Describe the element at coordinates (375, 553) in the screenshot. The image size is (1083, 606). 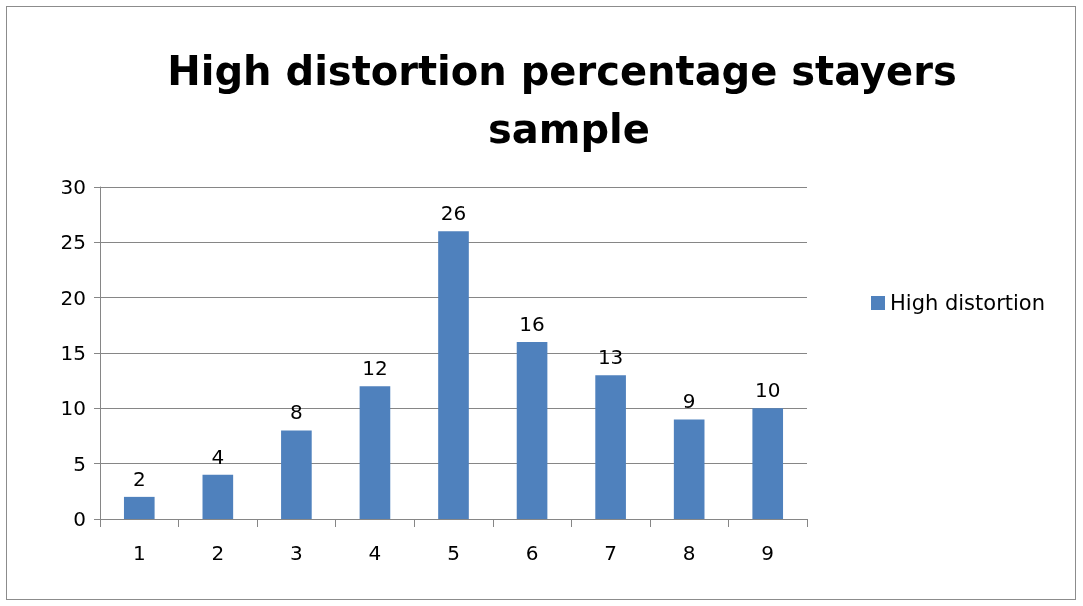
I see `x-tick-label: 4` at that location.